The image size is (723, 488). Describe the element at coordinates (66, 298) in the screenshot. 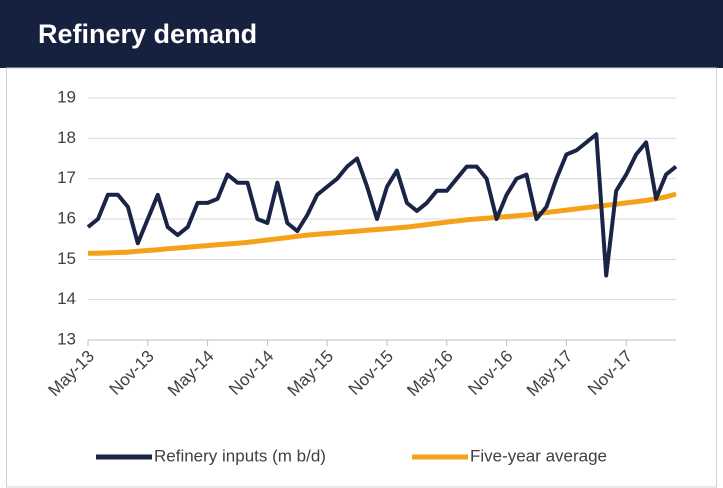

I see `y-tick-label: 14` at that location.